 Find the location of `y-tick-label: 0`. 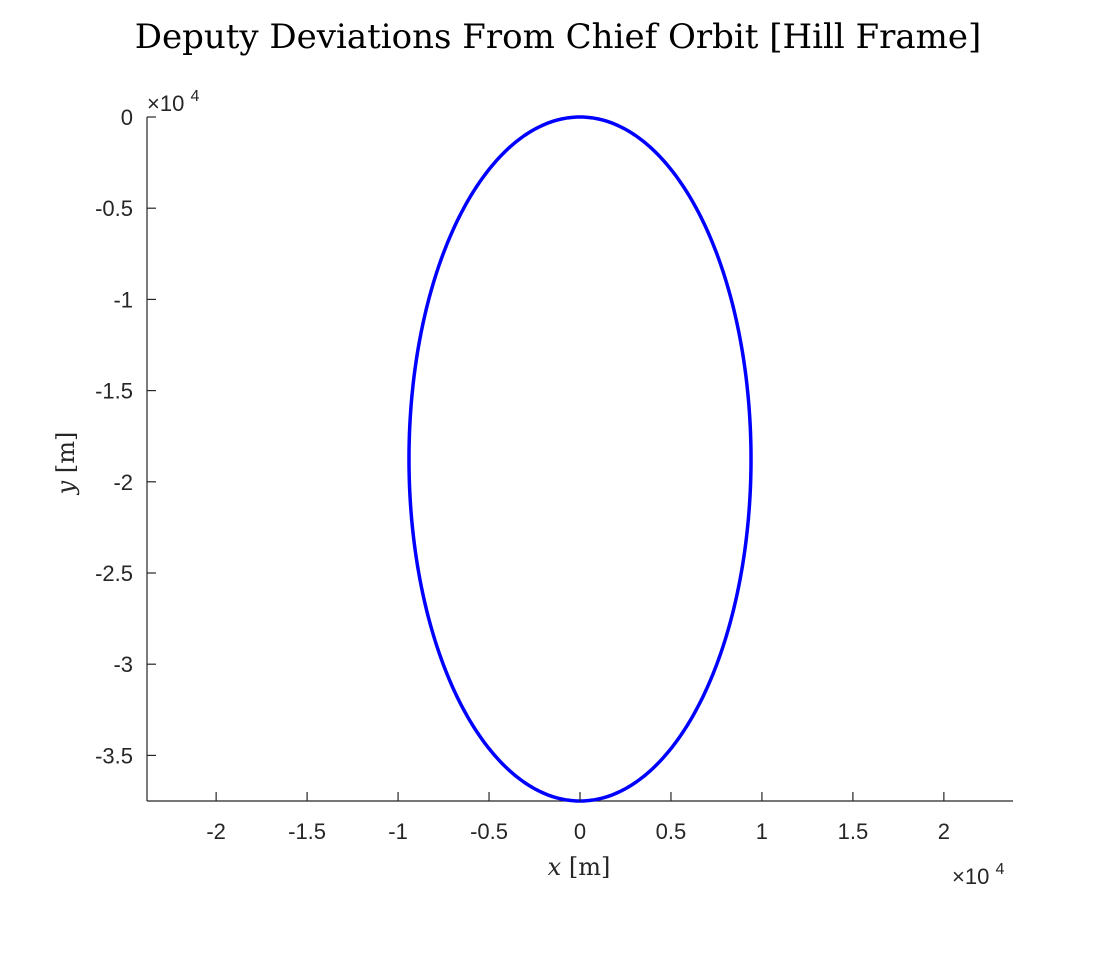

y-tick-label: 0 is located at coordinates (127, 117).